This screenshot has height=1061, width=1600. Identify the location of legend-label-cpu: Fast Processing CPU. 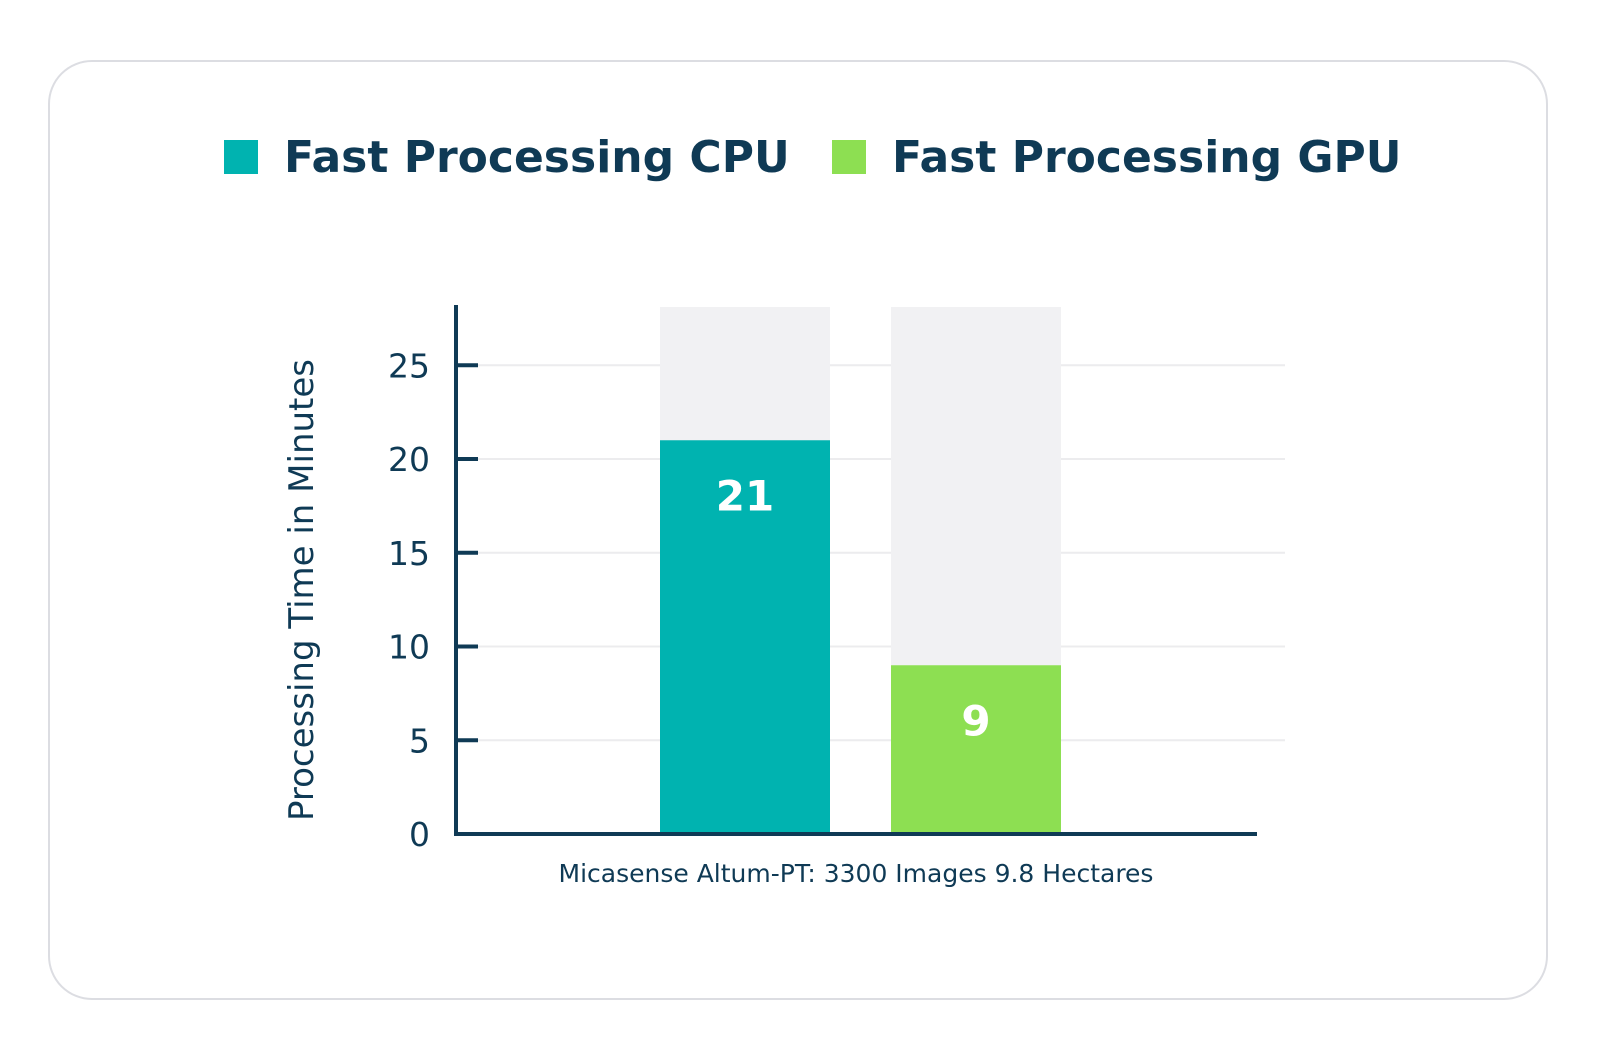
(537, 157).